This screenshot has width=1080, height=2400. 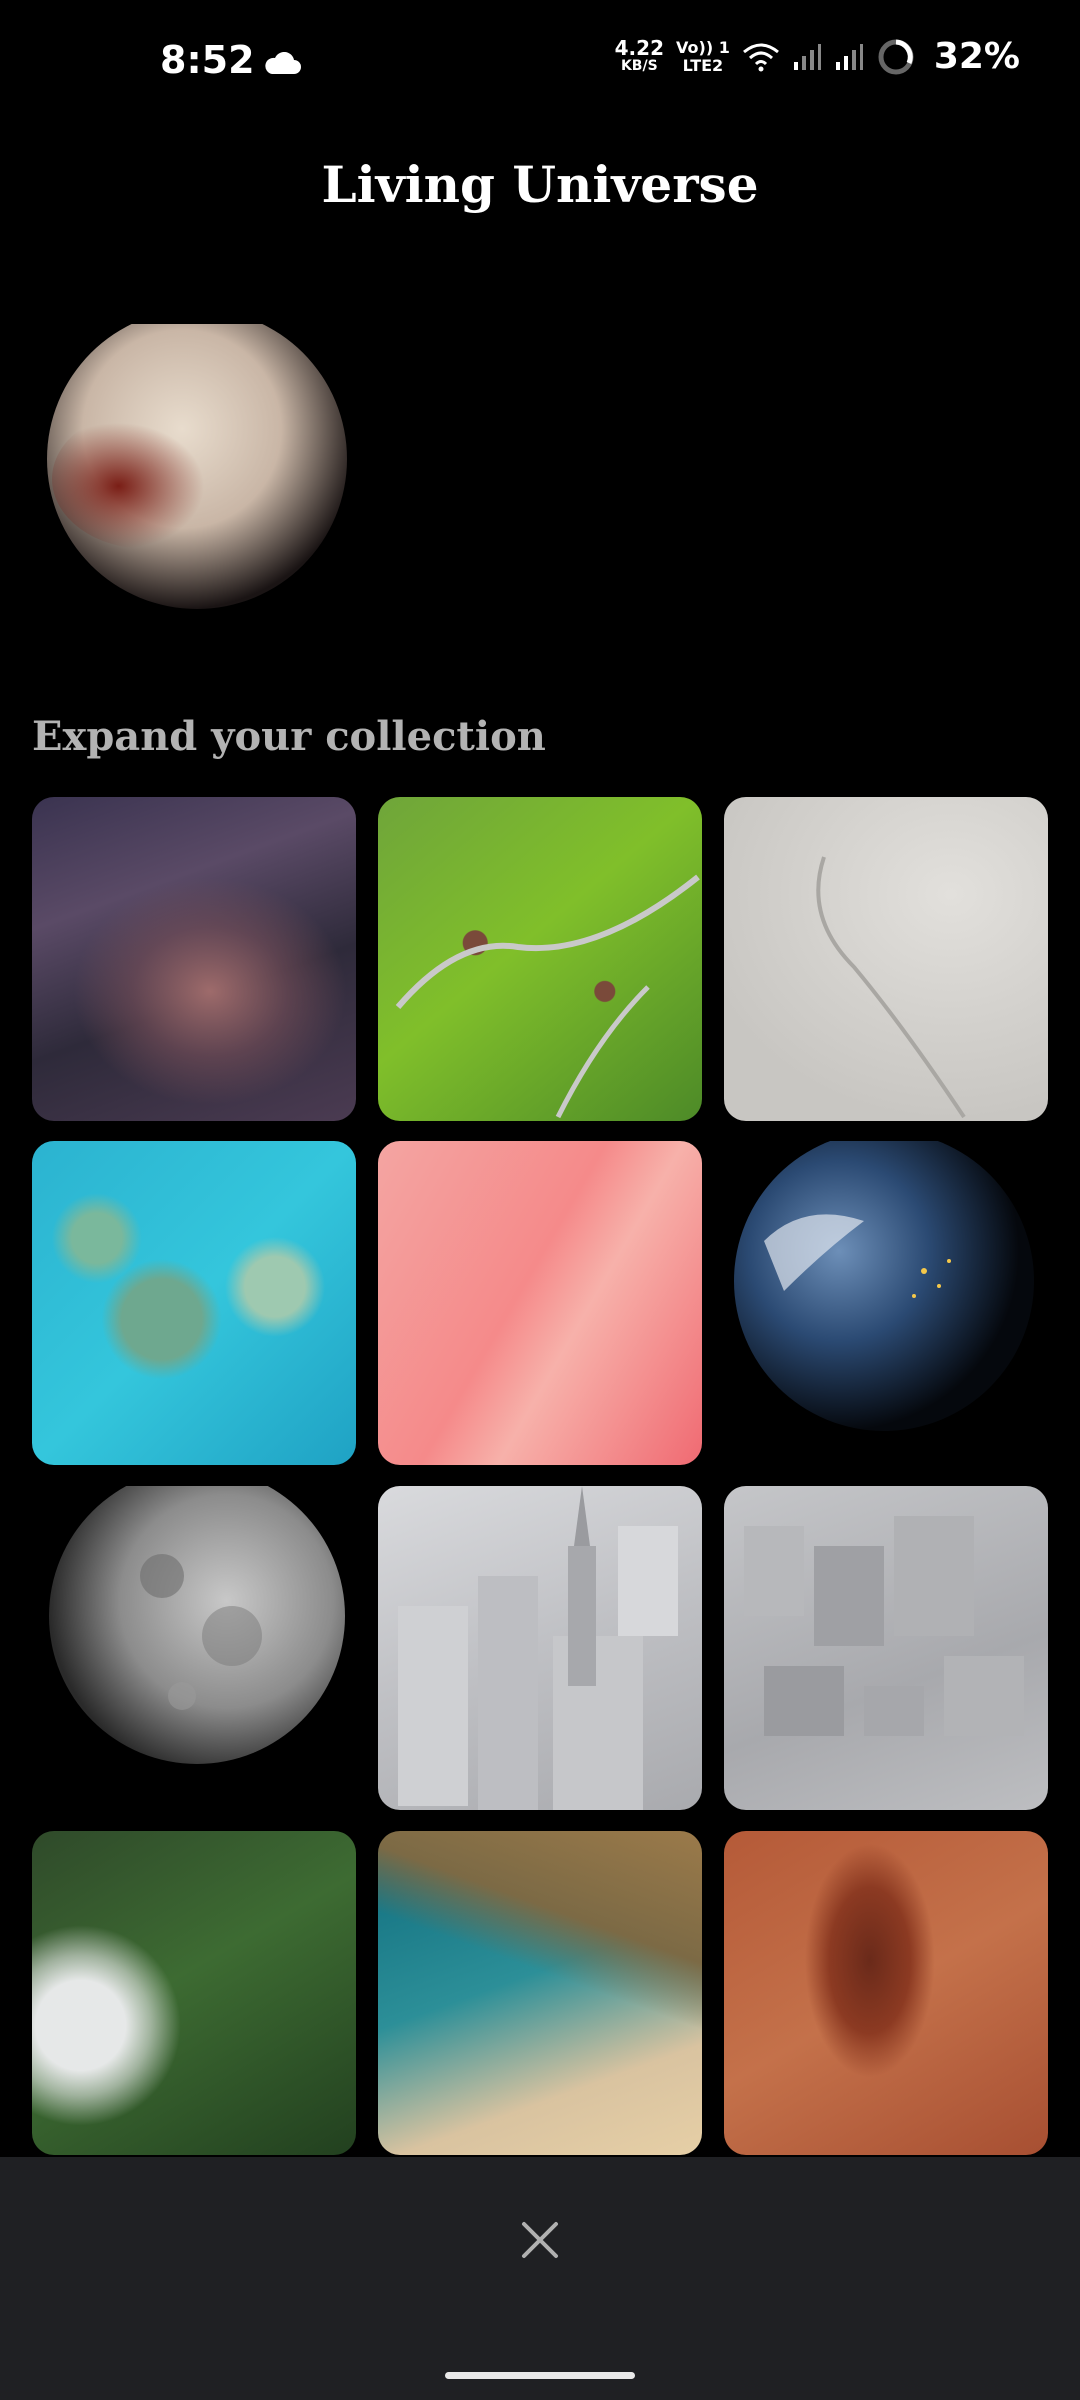 I want to click on battery-icon, so click(x=896, y=56).